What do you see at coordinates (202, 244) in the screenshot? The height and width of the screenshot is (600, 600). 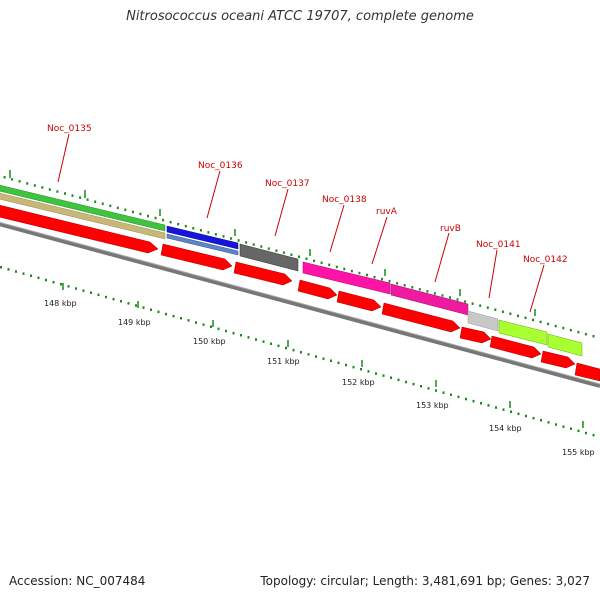 I see `feature-bar-noc0136-lightblue` at bounding box center [202, 244].